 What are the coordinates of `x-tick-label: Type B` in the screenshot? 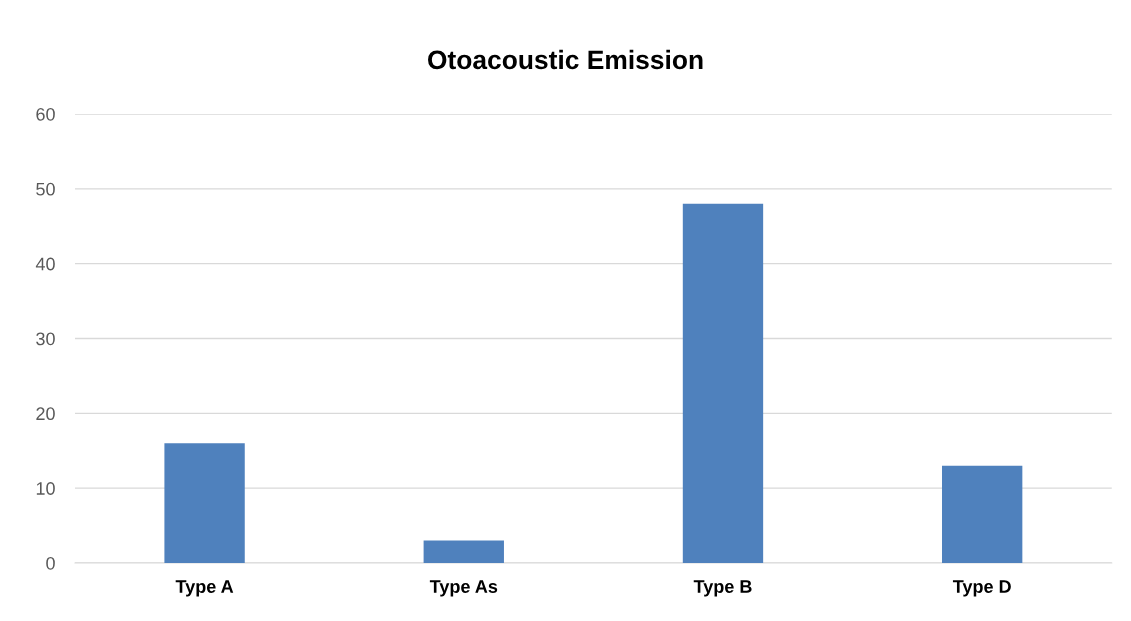 It's located at (722, 588).